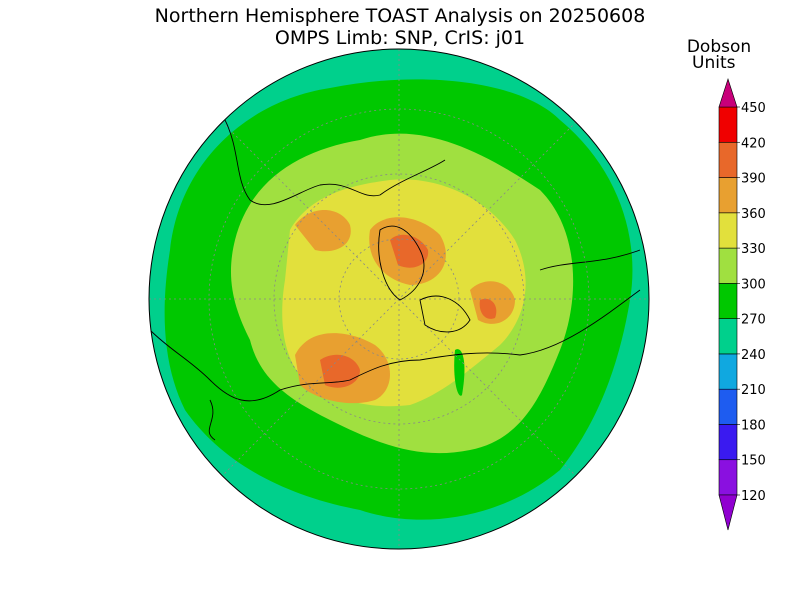  Describe the element at coordinates (400, 38) in the screenshot. I see `subtitle: OMPS Limb: SNP, CrIS: j01` at that location.